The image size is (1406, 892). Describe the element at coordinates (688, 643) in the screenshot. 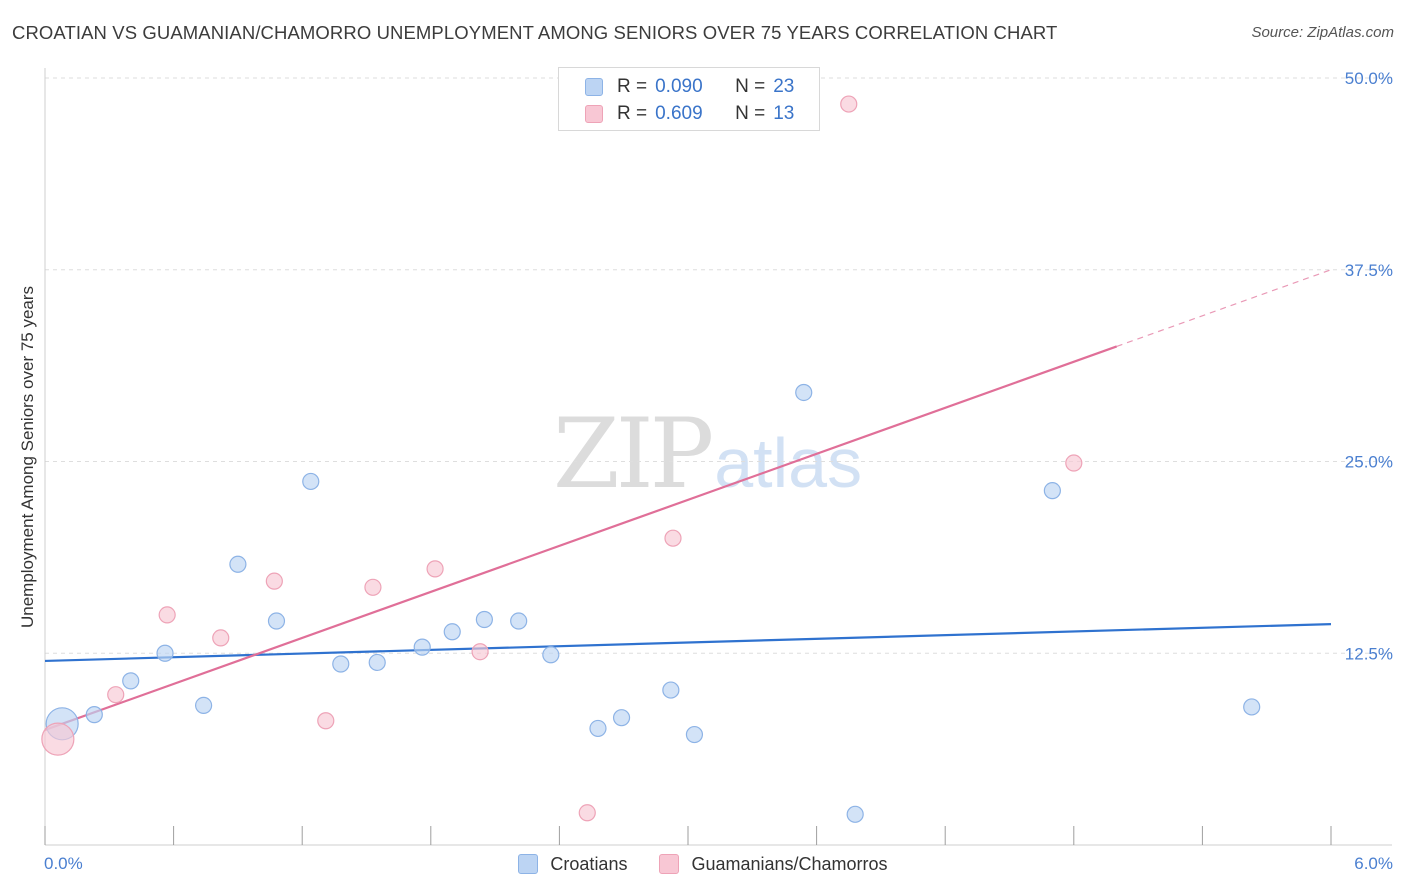

I see `trend-line-croatians` at that location.